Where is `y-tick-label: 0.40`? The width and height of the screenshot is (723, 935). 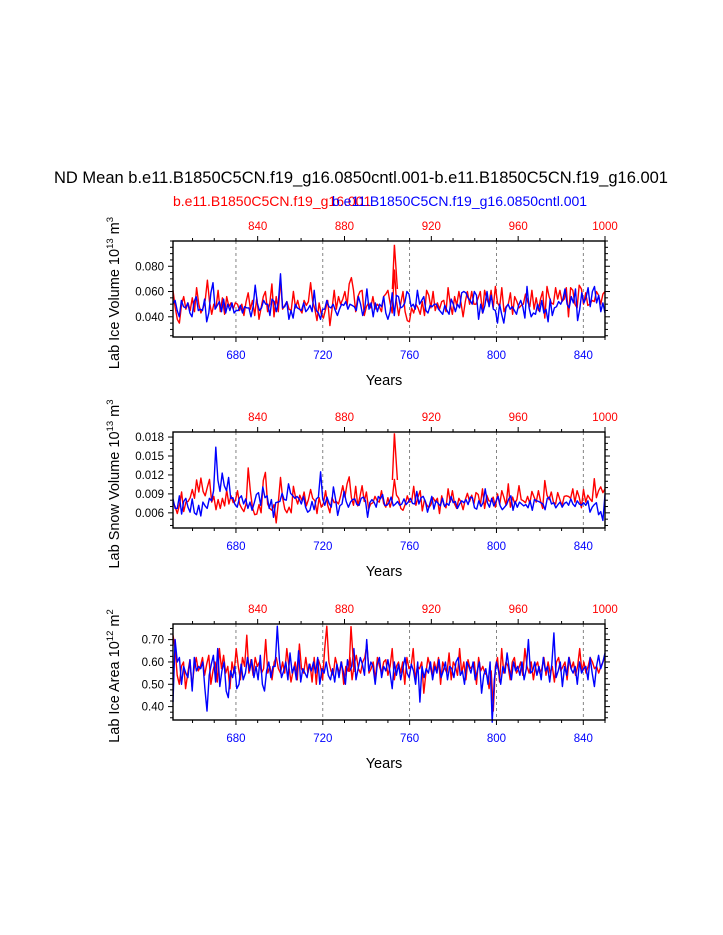 y-tick-label: 0.40 is located at coordinates (153, 708).